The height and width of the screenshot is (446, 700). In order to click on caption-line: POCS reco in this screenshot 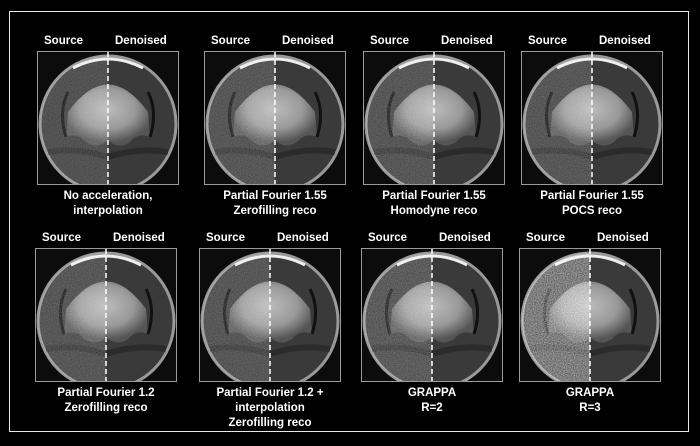, I will do `click(592, 211)`.